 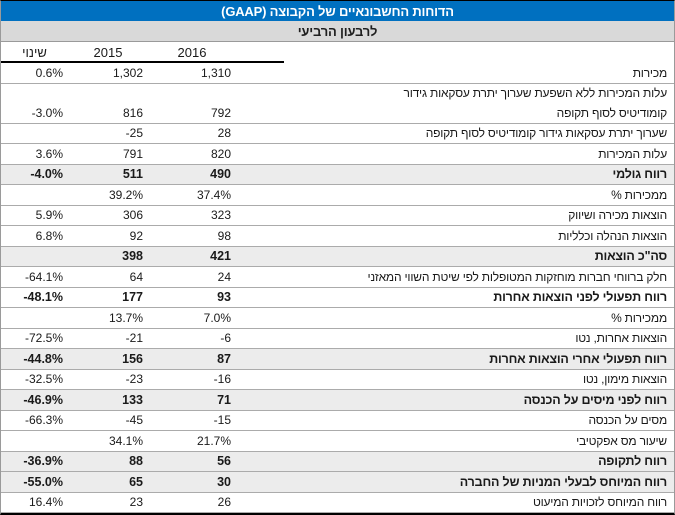 What do you see at coordinates (337, 216) in the screenshot?
I see `table-row: 5.9% 306 323 הוצאות מכירה ושיווק` at bounding box center [337, 216].